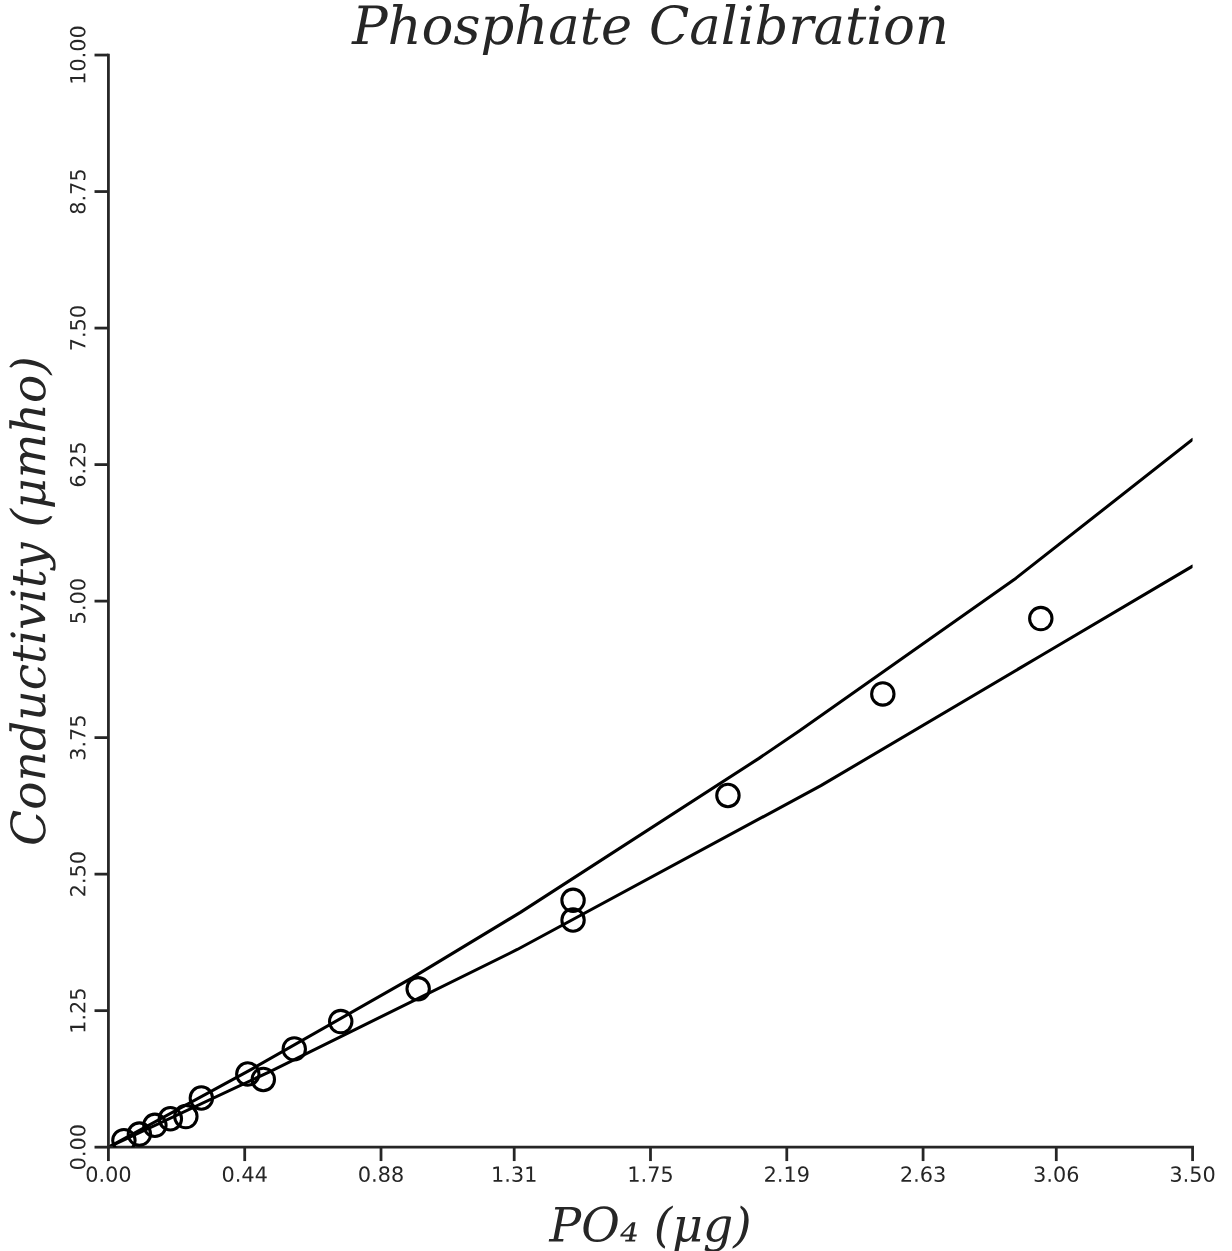  I want to click on x-tick-label: 3.06, so click(1056, 1174).